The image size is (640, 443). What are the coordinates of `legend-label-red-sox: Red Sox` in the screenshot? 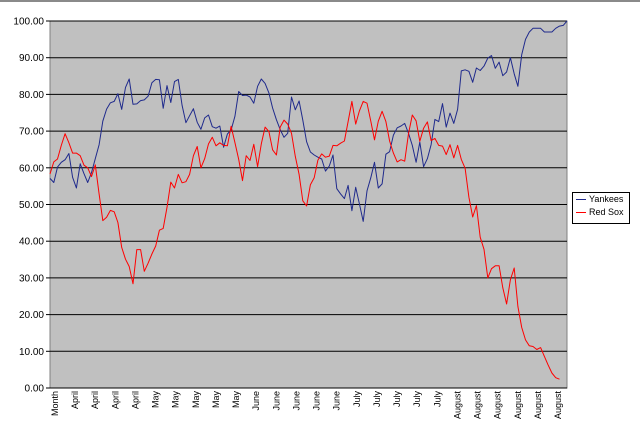 It's located at (606, 212).